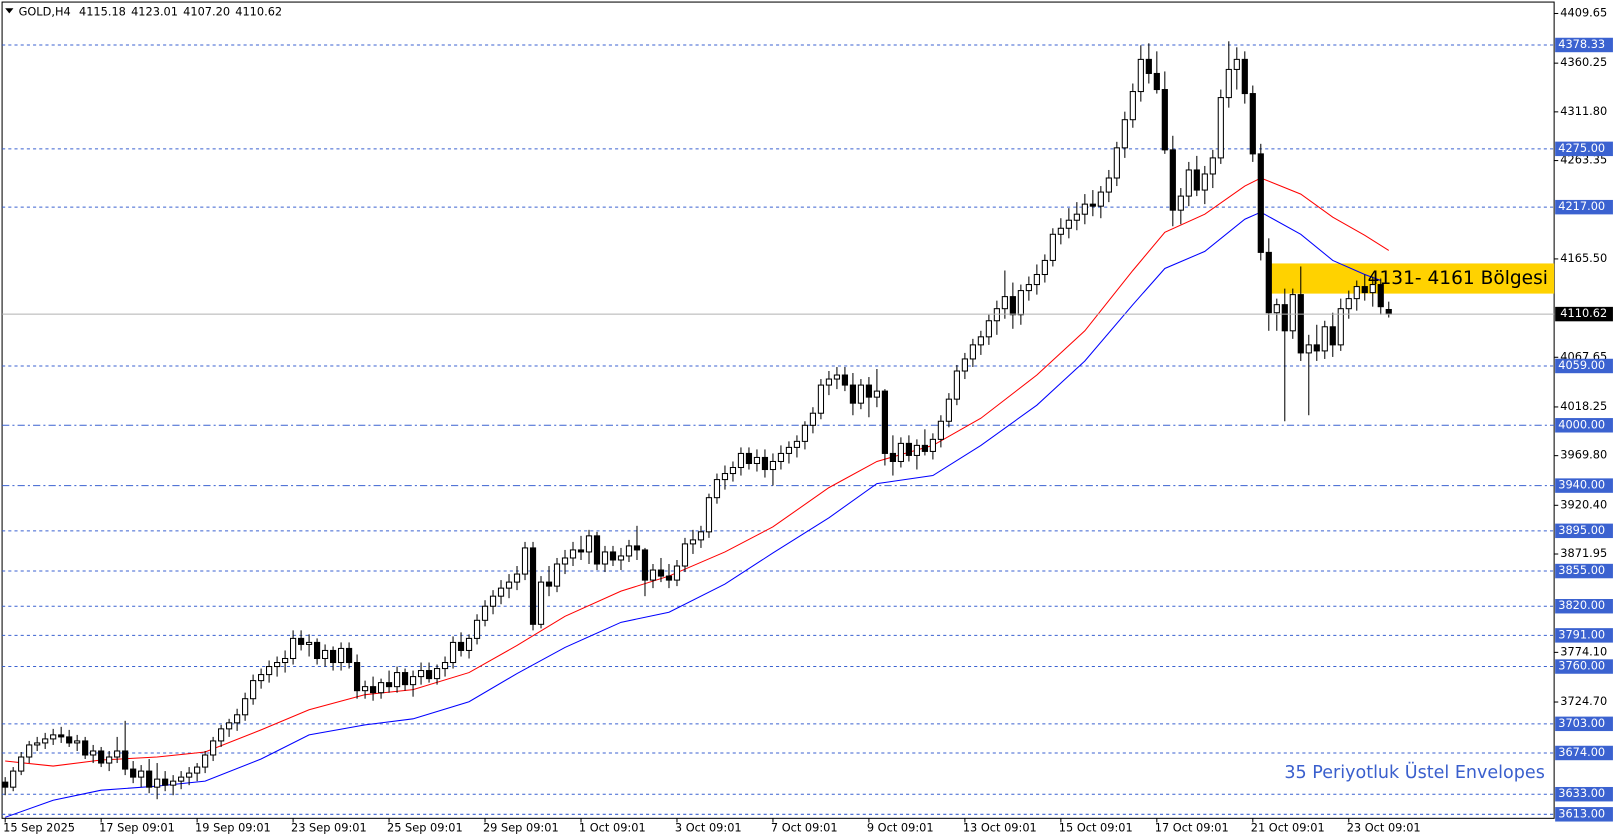  I want to click on x-tick-label: 1 Oct 09:01, so click(612, 828).